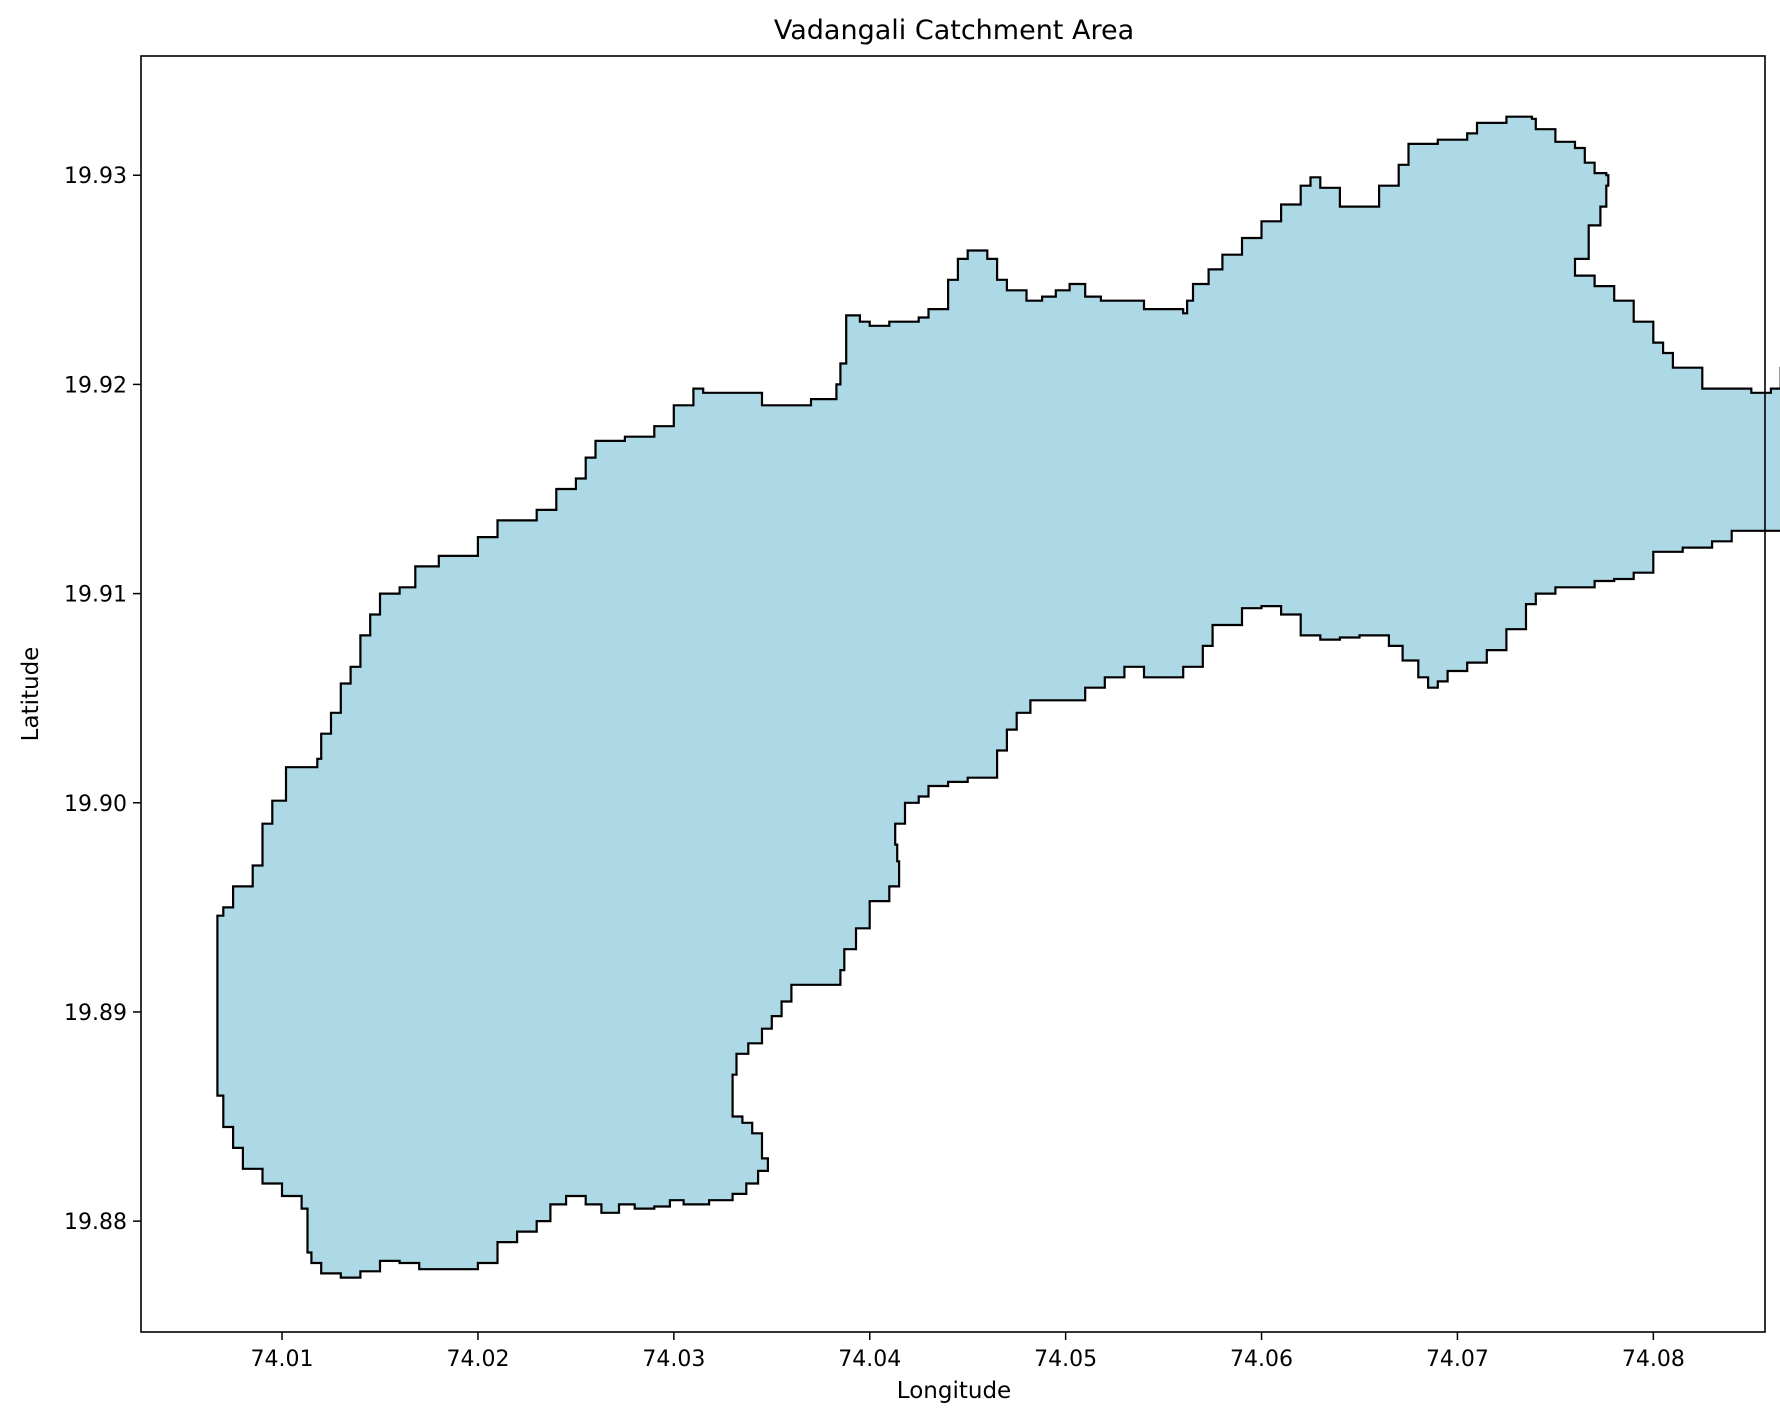 The height and width of the screenshot is (1422, 1780). I want to click on x-tick-label: 74.01, so click(282, 1359).